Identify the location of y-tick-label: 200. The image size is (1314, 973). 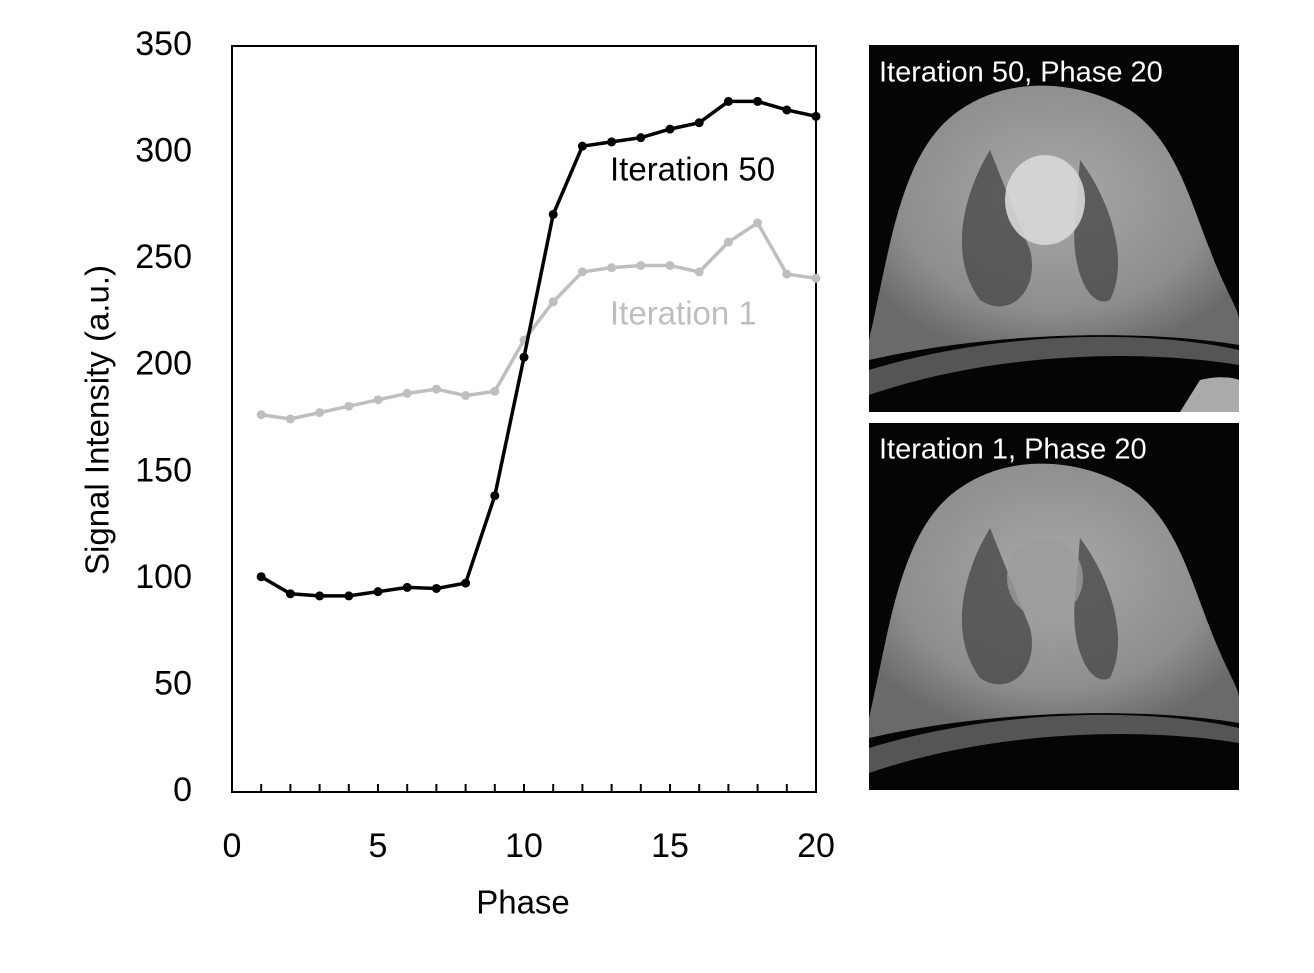
(163, 364).